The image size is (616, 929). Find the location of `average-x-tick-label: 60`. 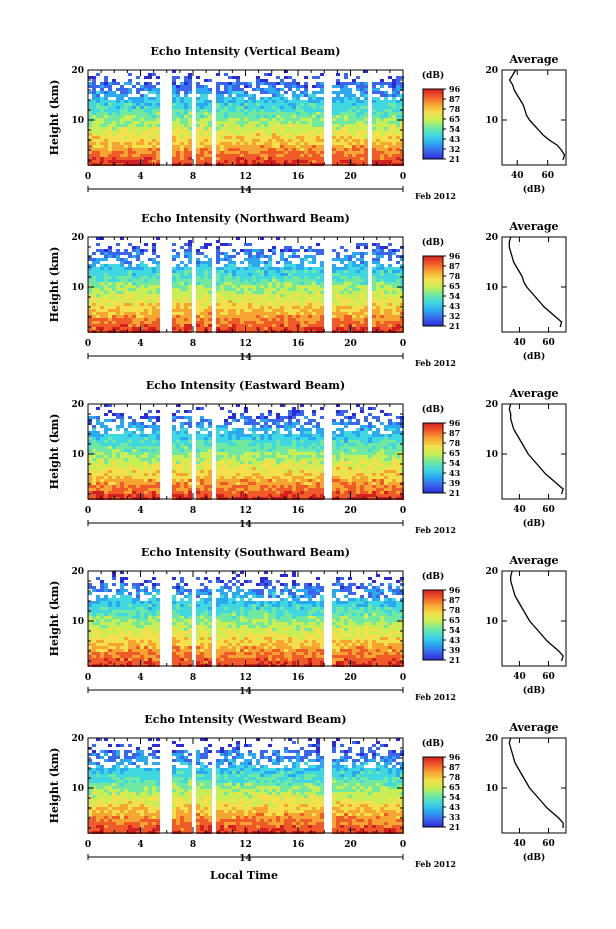

average-x-tick-label: 60 is located at coordinates (547, 176).